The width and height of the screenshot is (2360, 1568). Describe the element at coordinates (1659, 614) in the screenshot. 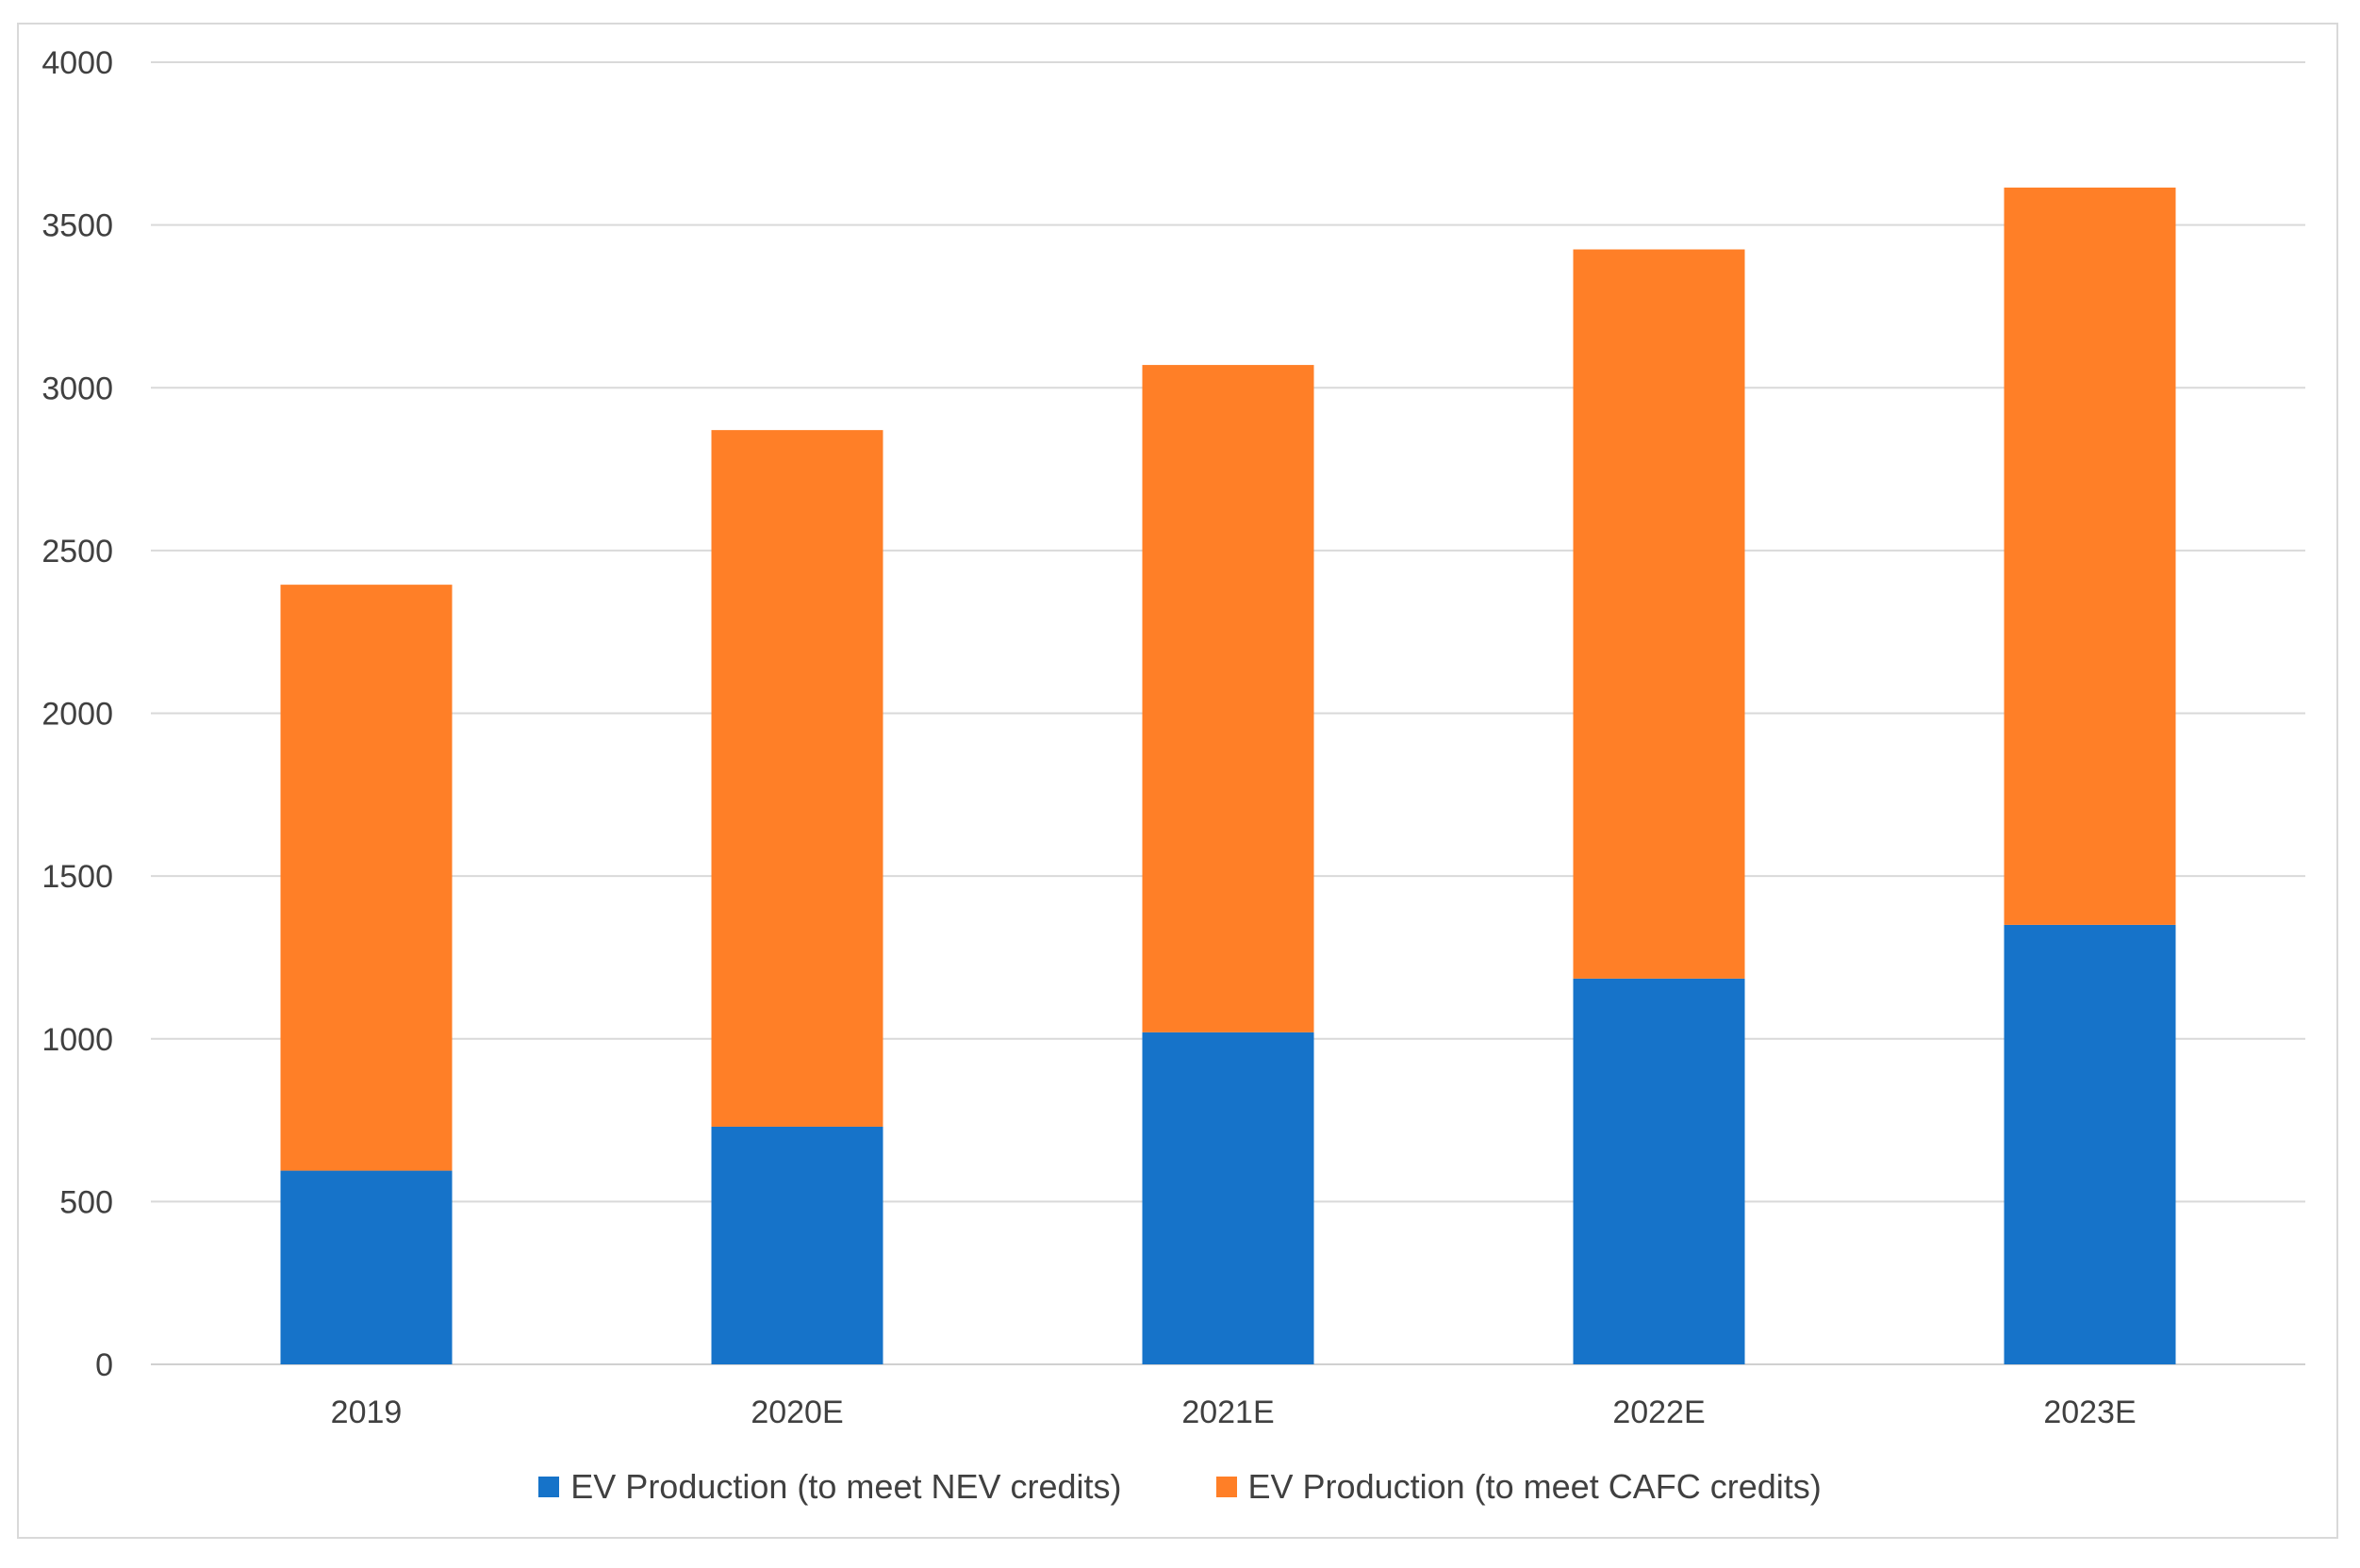

I see `bar-cafc-2022E` at that location.